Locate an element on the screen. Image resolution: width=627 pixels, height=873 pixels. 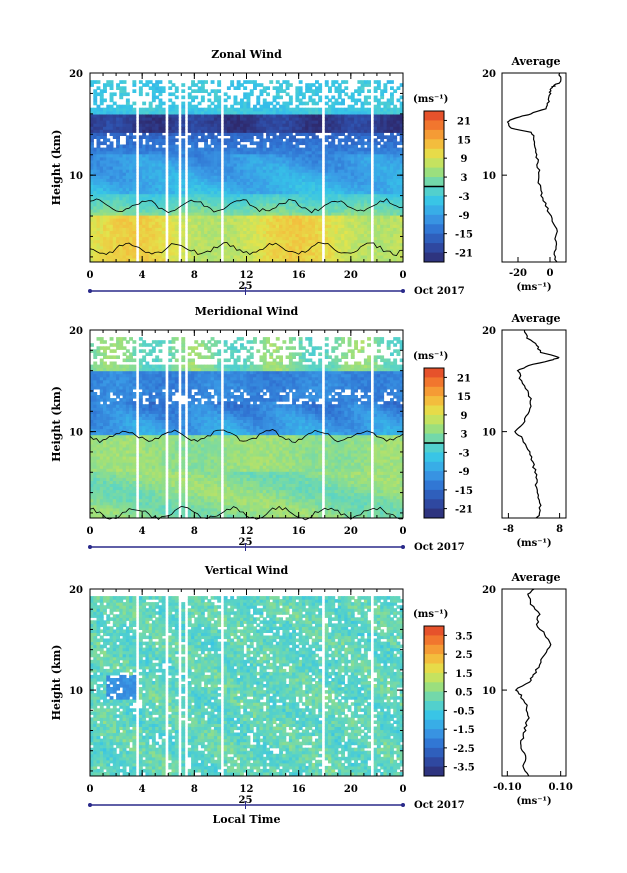
date-label: Oct 2017 is located at coordinates (439, 291).